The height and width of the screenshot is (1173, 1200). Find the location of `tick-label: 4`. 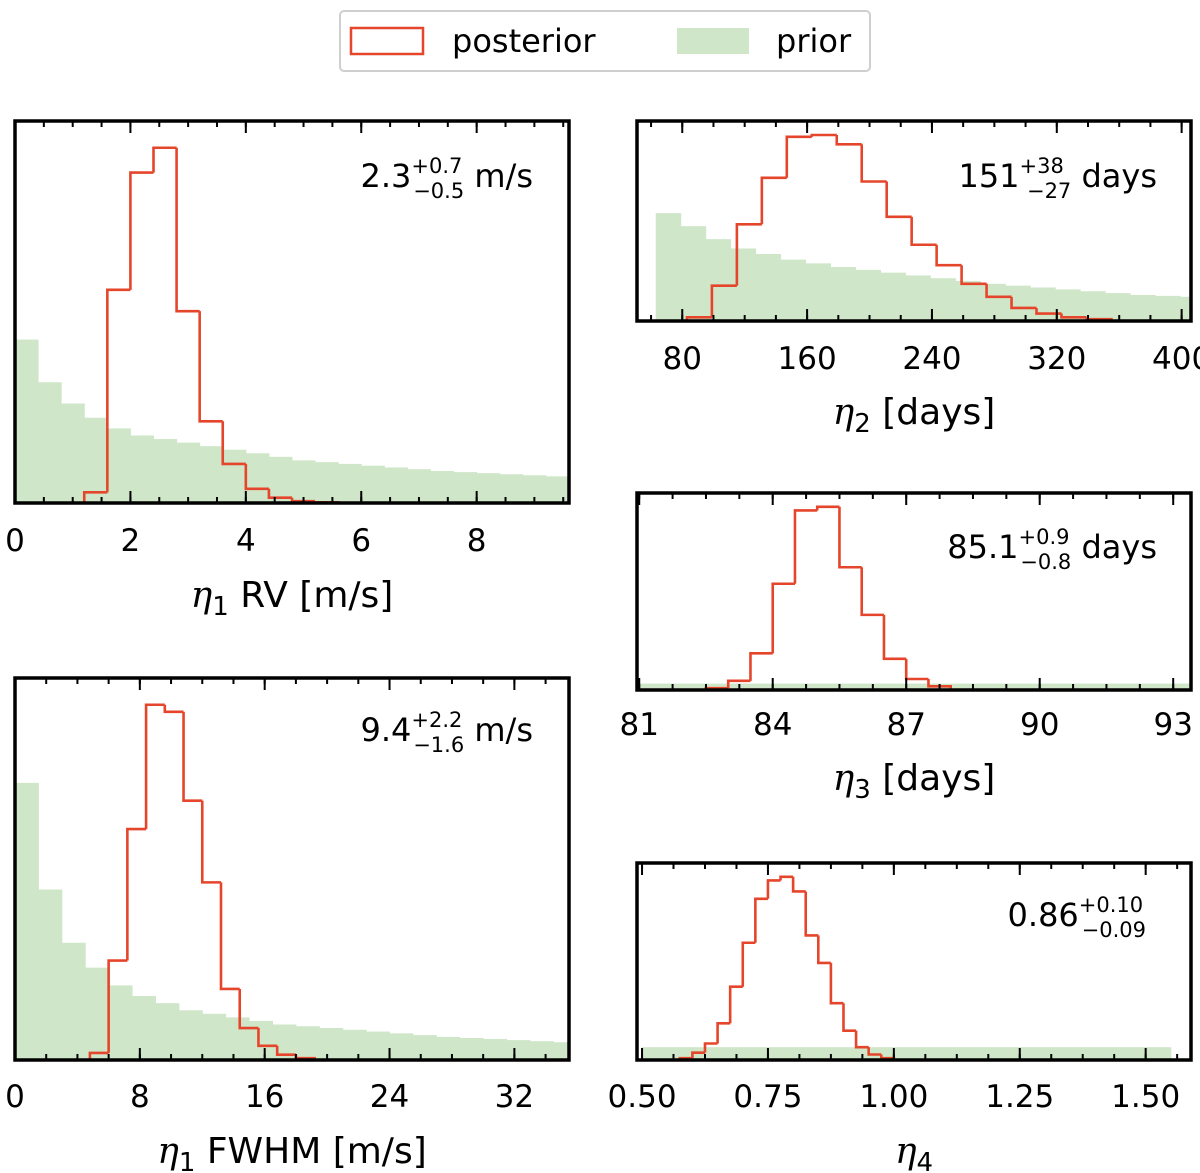

tick-label: 4 is located at coordinates (246, 541).